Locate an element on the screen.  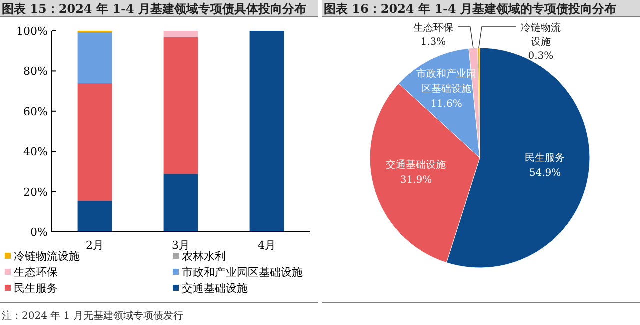
slice-label: 民生服务 is located at coordinates (545, 158).